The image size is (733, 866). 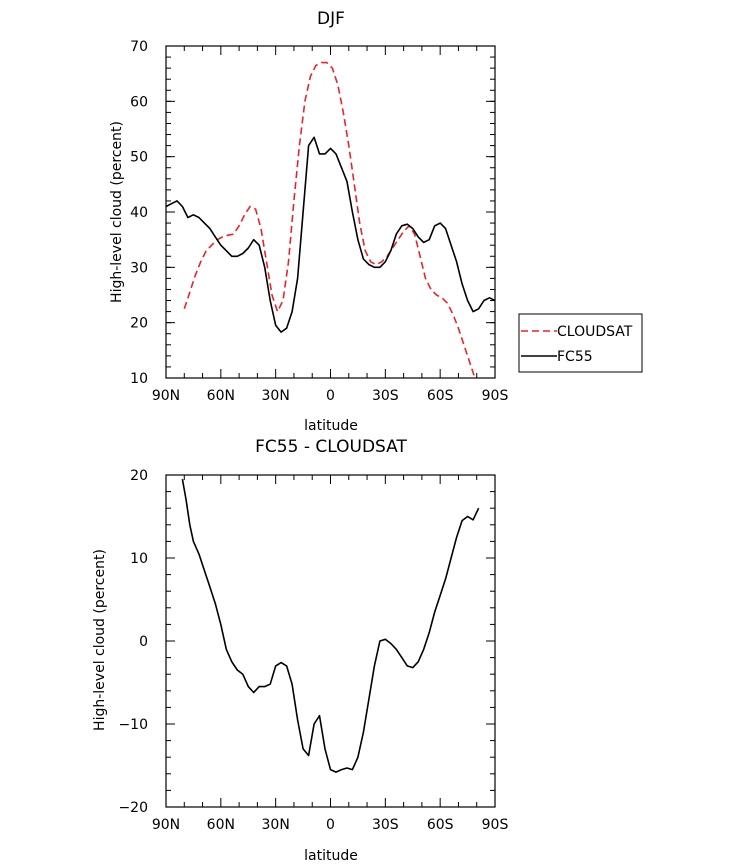 What do you see at coordinates (330, 234) in the screenshot?
I see `top-series-line-fc55` at bounding box center [330, 234].